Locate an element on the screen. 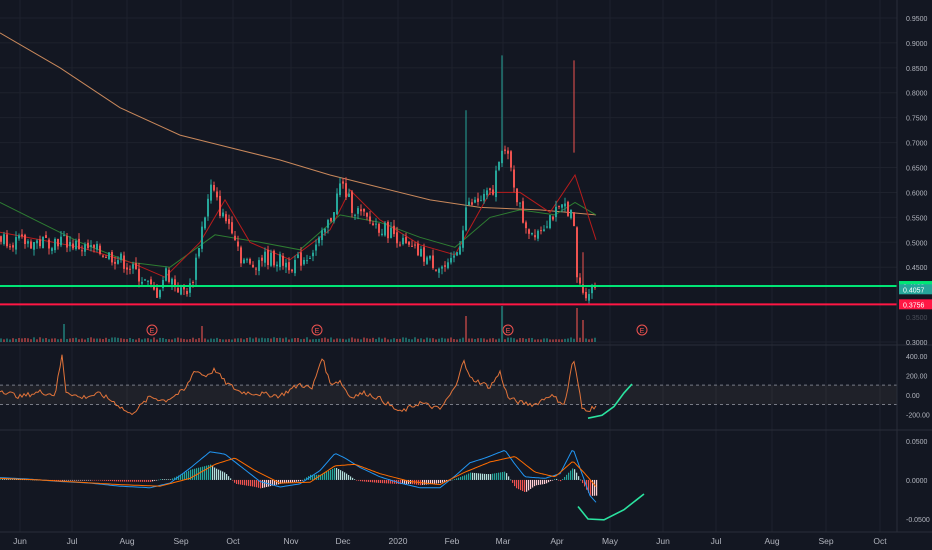 This screenshot has width=932, height=550. price-tick-label: 0.9000 is located at coordinates (917, 44).